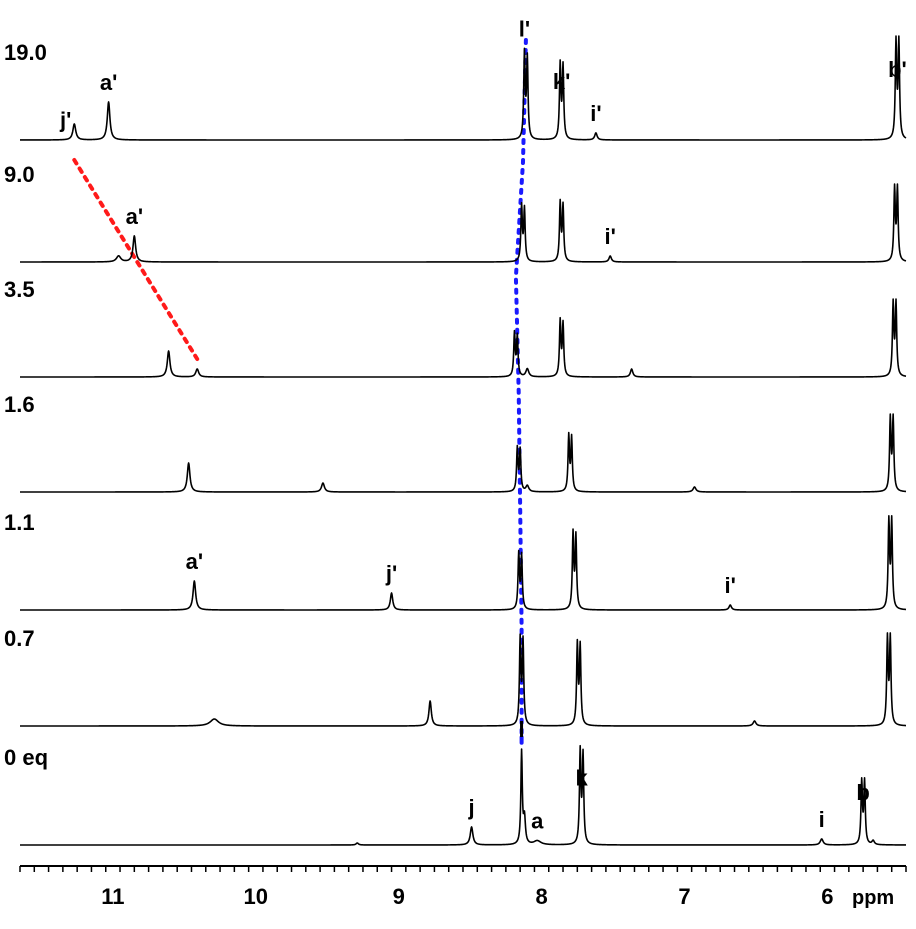  Describe the element at coordinates (19, 522) in the screenshot. I see `series-label: 1.1` at that location.